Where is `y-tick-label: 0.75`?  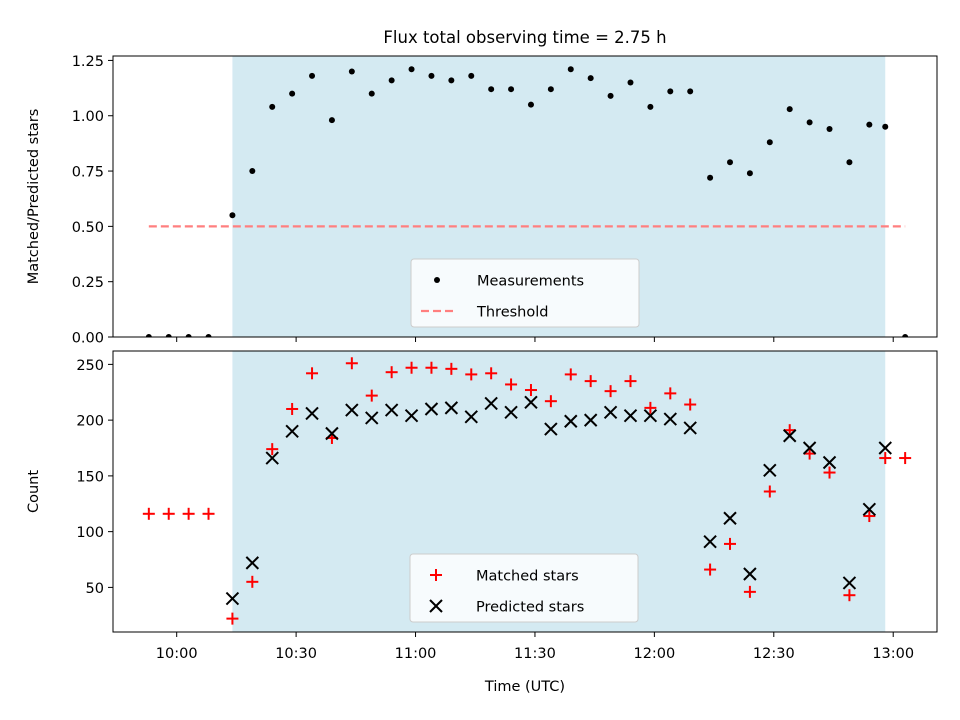 y-tick-label: 0.75 is located at coordinates (88, 173).